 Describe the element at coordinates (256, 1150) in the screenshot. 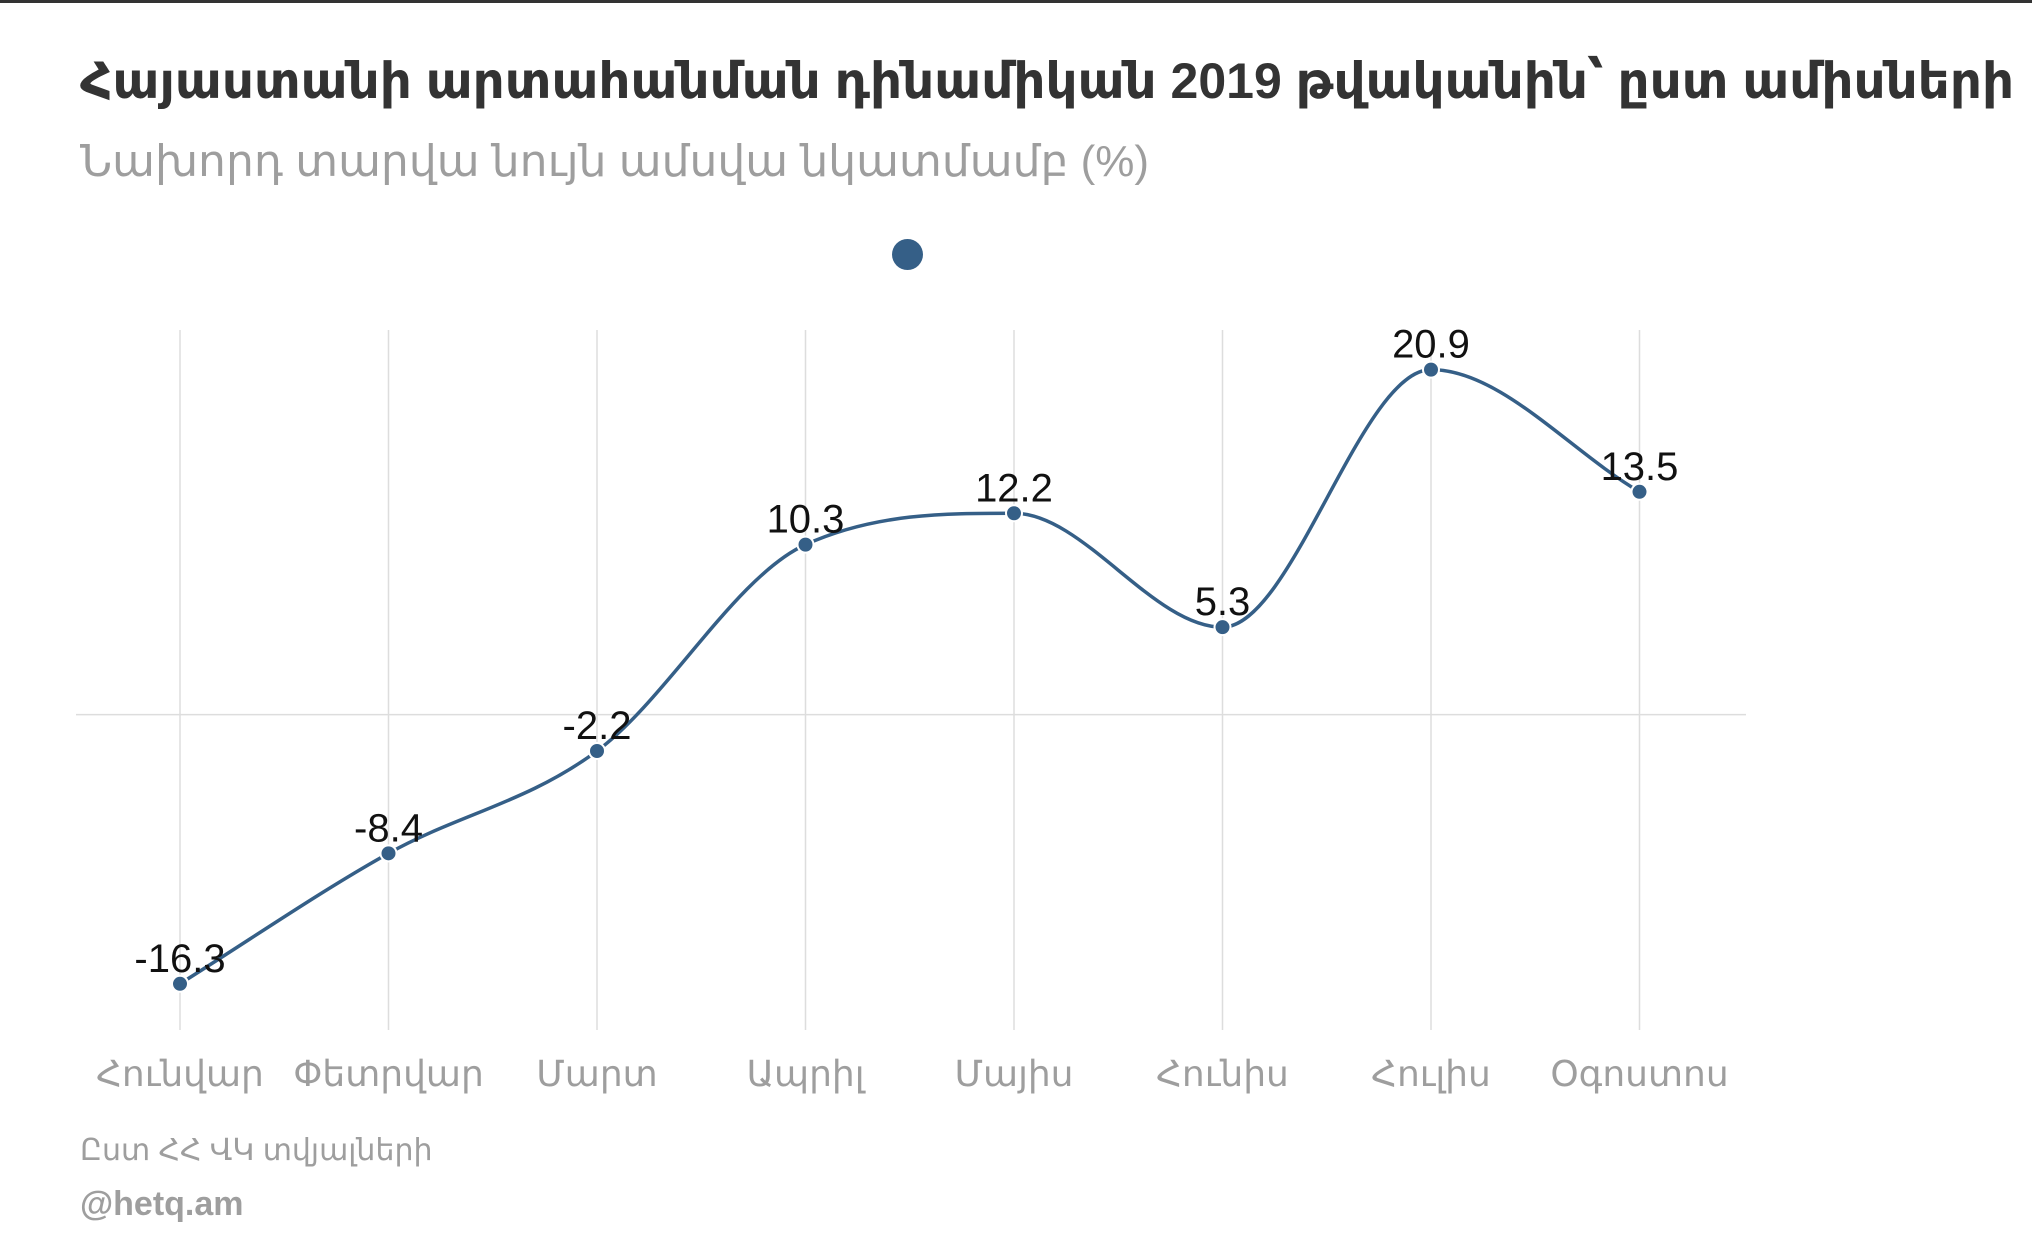

I see `source-note: Ըստ ՀՀ ՎԿ տվյալների` at that location.